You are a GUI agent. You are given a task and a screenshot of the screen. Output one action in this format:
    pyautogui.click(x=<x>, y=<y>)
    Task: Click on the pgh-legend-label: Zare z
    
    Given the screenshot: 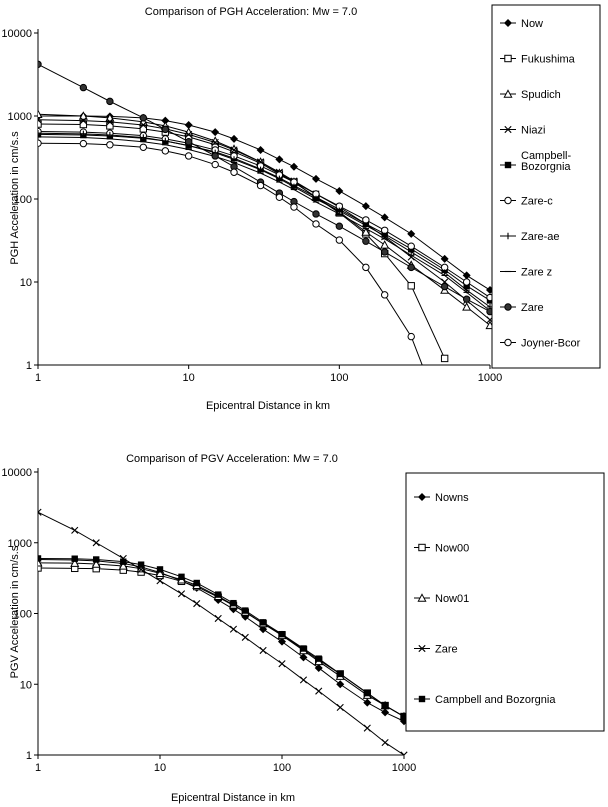 What is the action you would take?
    pyautogui.click(x=536, y=273)
    